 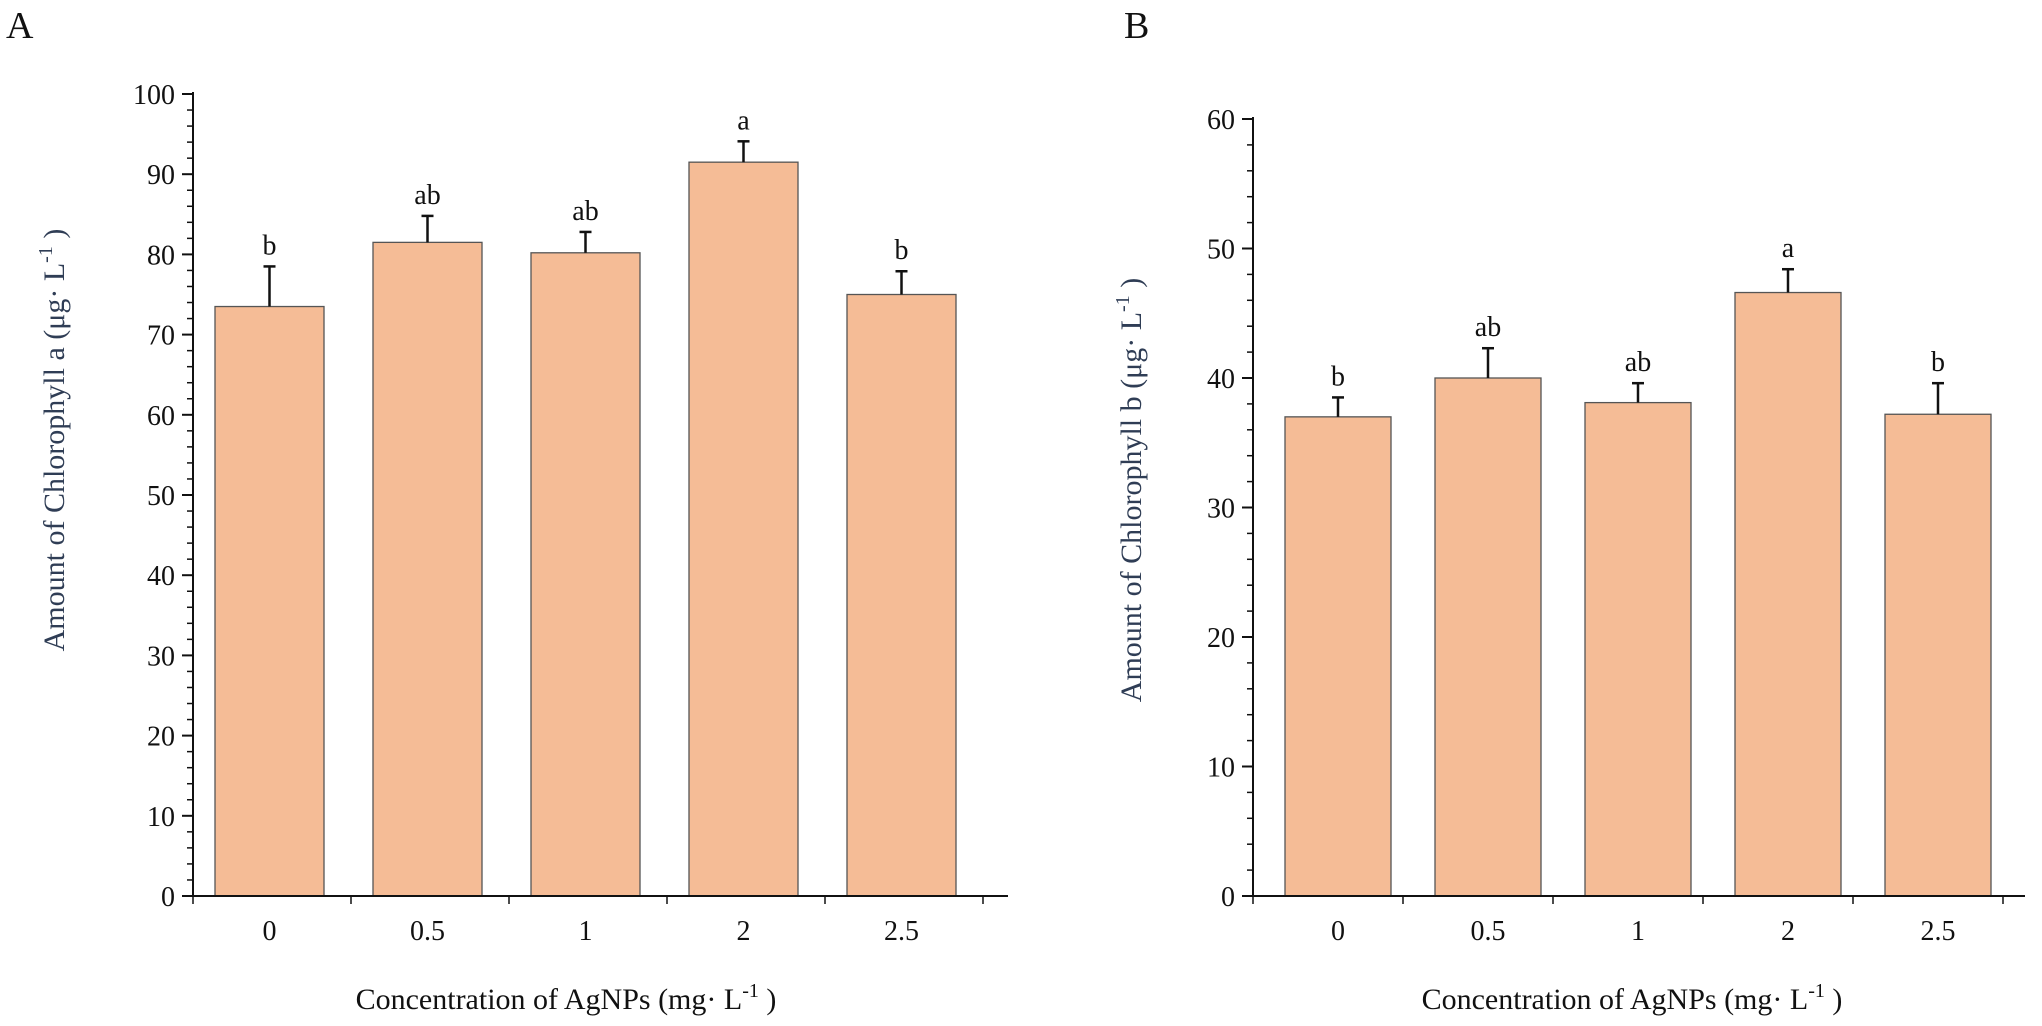 I want to click on y-tick-label-100: 100, so click(x=154, y=95).